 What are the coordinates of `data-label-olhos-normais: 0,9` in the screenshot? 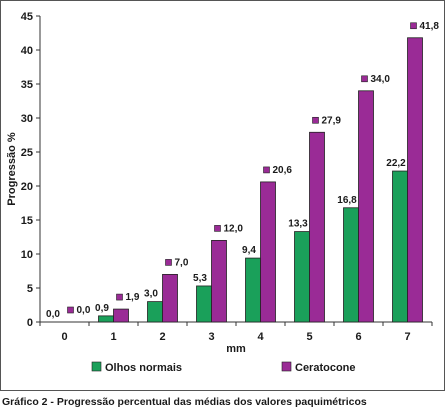 It's located at (102, 308).